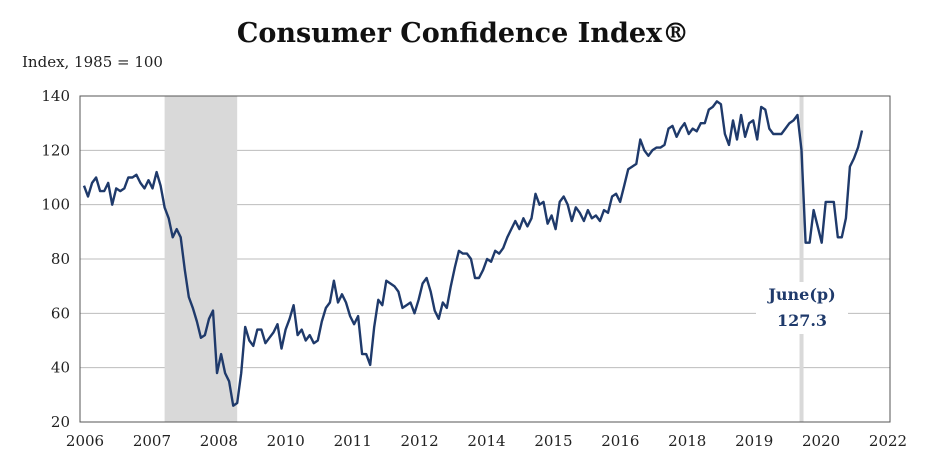  I want to click on x-tick-label: 2006, so click(85, 441).